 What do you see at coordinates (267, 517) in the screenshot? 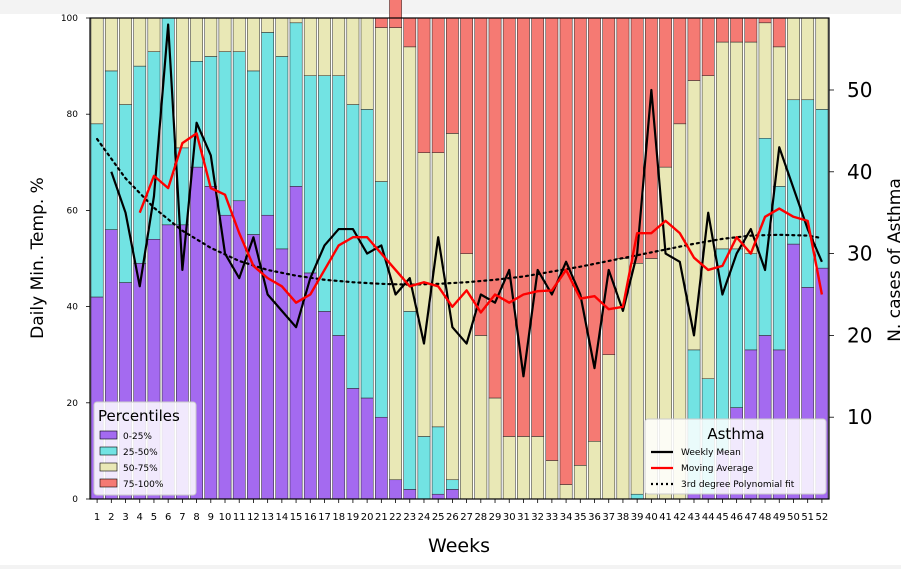
I see `x-tick-label: 13` at bounding box center [267, 517].